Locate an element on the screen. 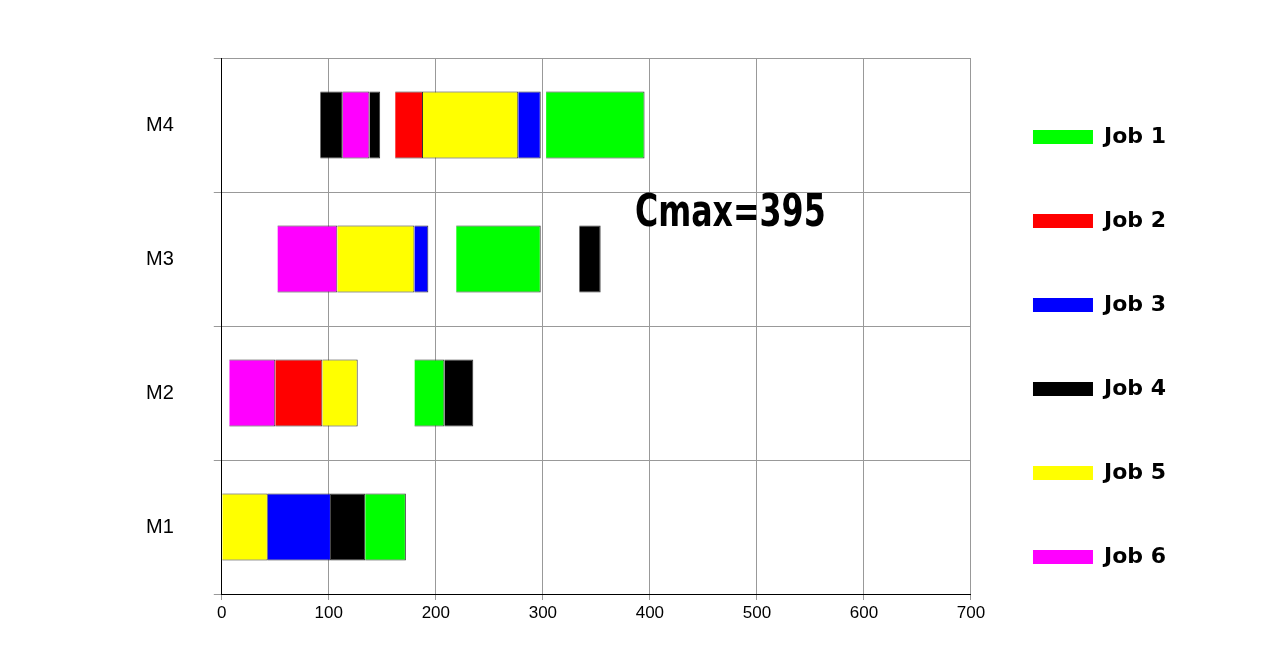 This screenshot has width=1286, height=646. x-tick-label: 200 is located at coordinates (436, 612).